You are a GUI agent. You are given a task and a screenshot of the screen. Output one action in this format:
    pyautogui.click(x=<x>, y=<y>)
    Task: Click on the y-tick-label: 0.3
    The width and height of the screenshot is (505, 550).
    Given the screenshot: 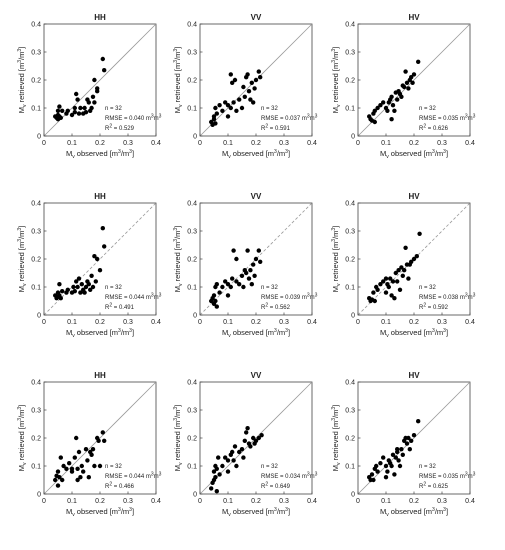 What is the action you would take?
    pyautogui.click(x=192, y=232)
    